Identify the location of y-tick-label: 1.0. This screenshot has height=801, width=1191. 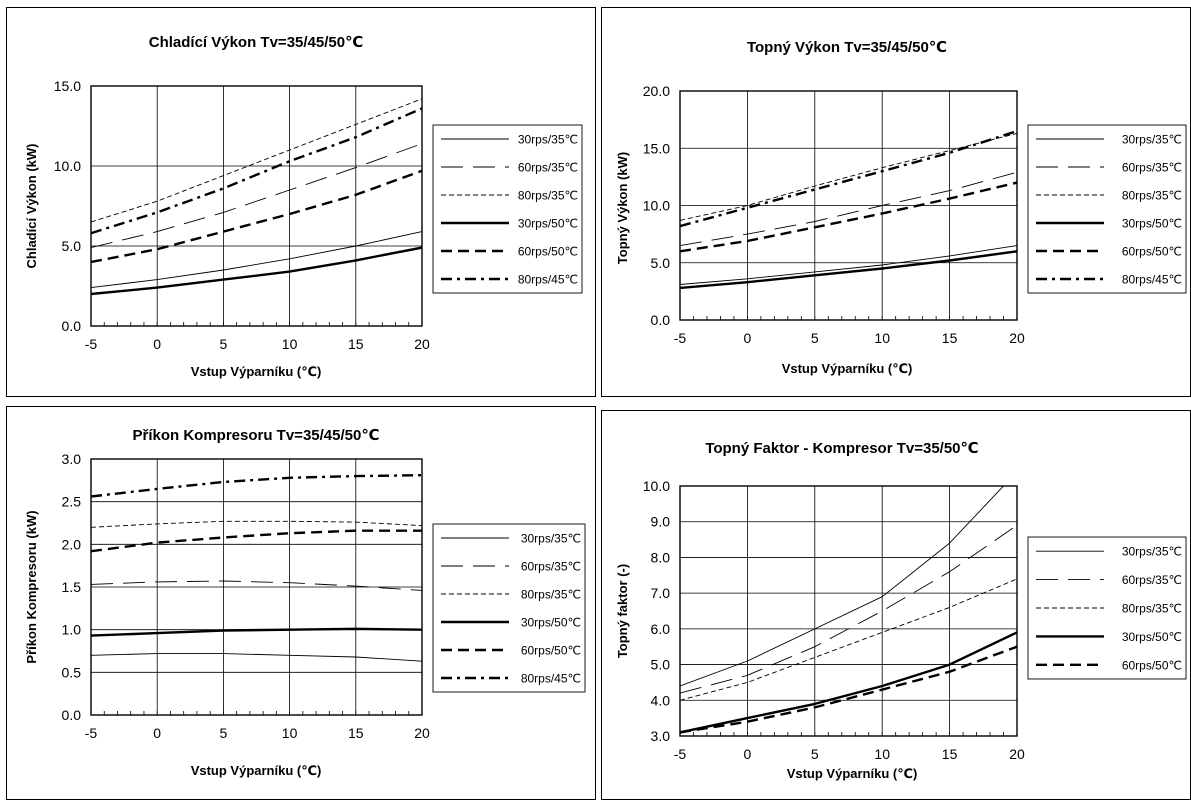
(72, 630).